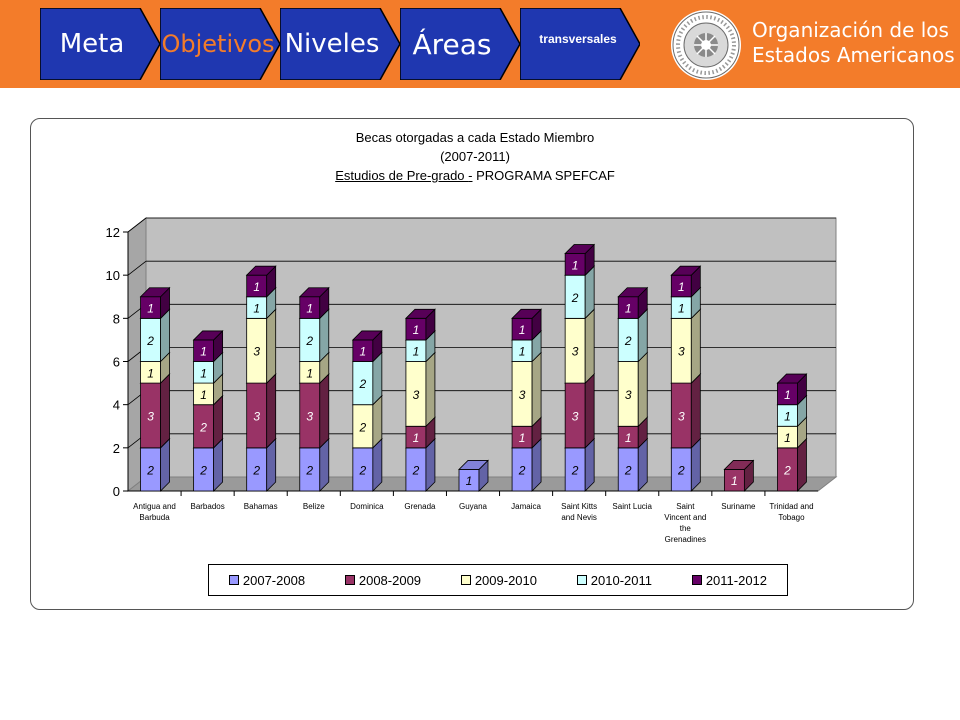 The image size is (960, 720). Describe the element at coordinates (113, 275) in the screenshot. I see `y-tick-label: 10` at that location.